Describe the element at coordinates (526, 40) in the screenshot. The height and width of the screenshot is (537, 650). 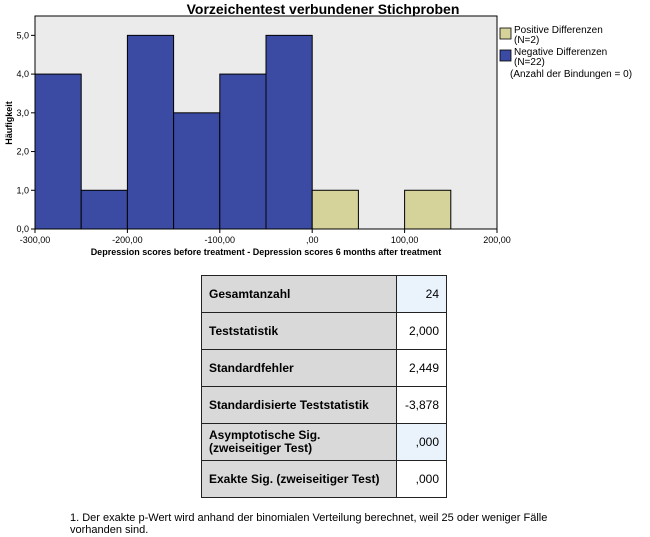
I see `legend-count-positive: (N=2)` at that location.